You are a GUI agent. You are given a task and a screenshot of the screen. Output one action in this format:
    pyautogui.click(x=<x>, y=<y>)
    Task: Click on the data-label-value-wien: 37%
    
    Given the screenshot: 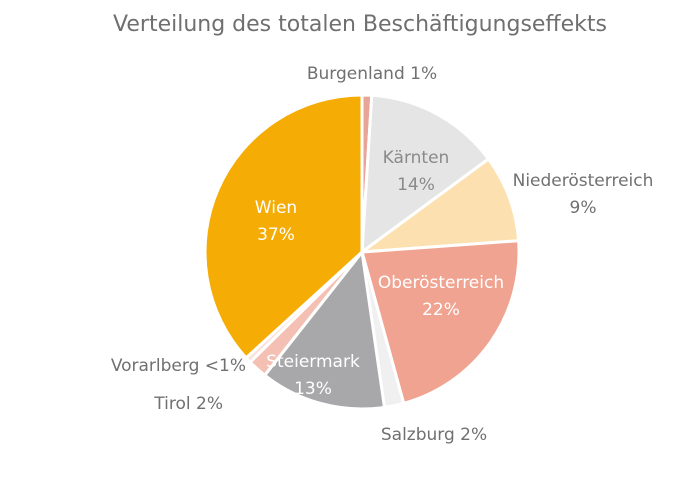 What is the action you would take?
    pyautogui.click(x=276, y=235)
    